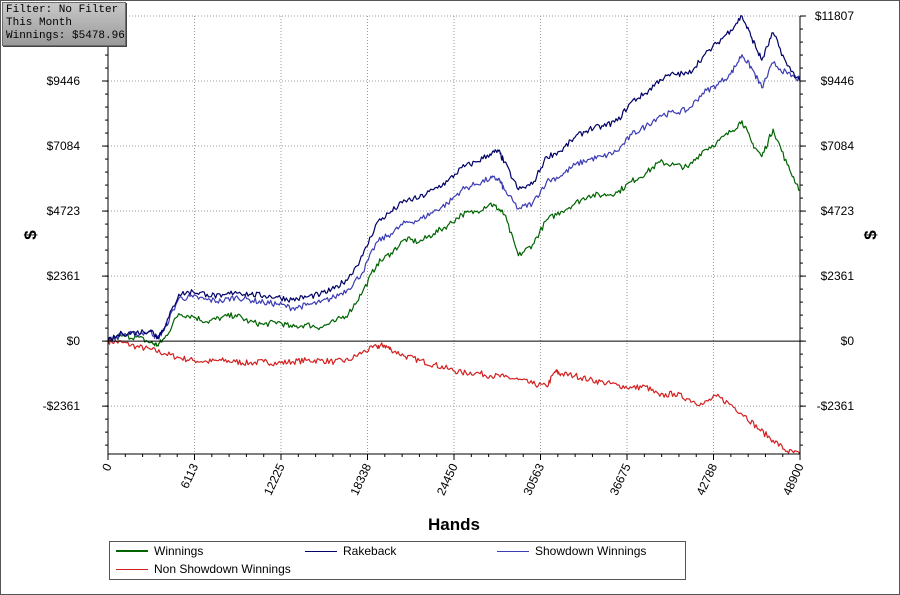 Image resolution: width=900 pixels, height=595 pixels. I want to click on period-label: This Month, so click(39, 23).